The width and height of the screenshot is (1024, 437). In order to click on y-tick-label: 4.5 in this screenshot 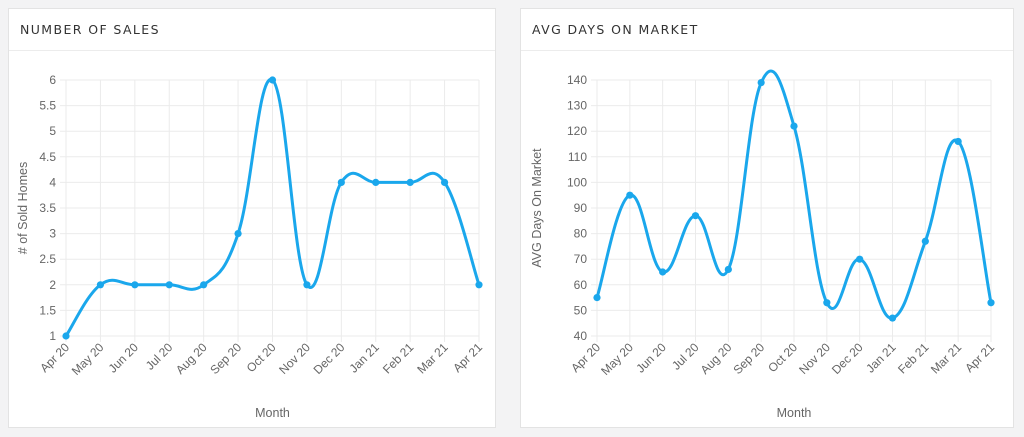, I will do `click(47, 157)`.